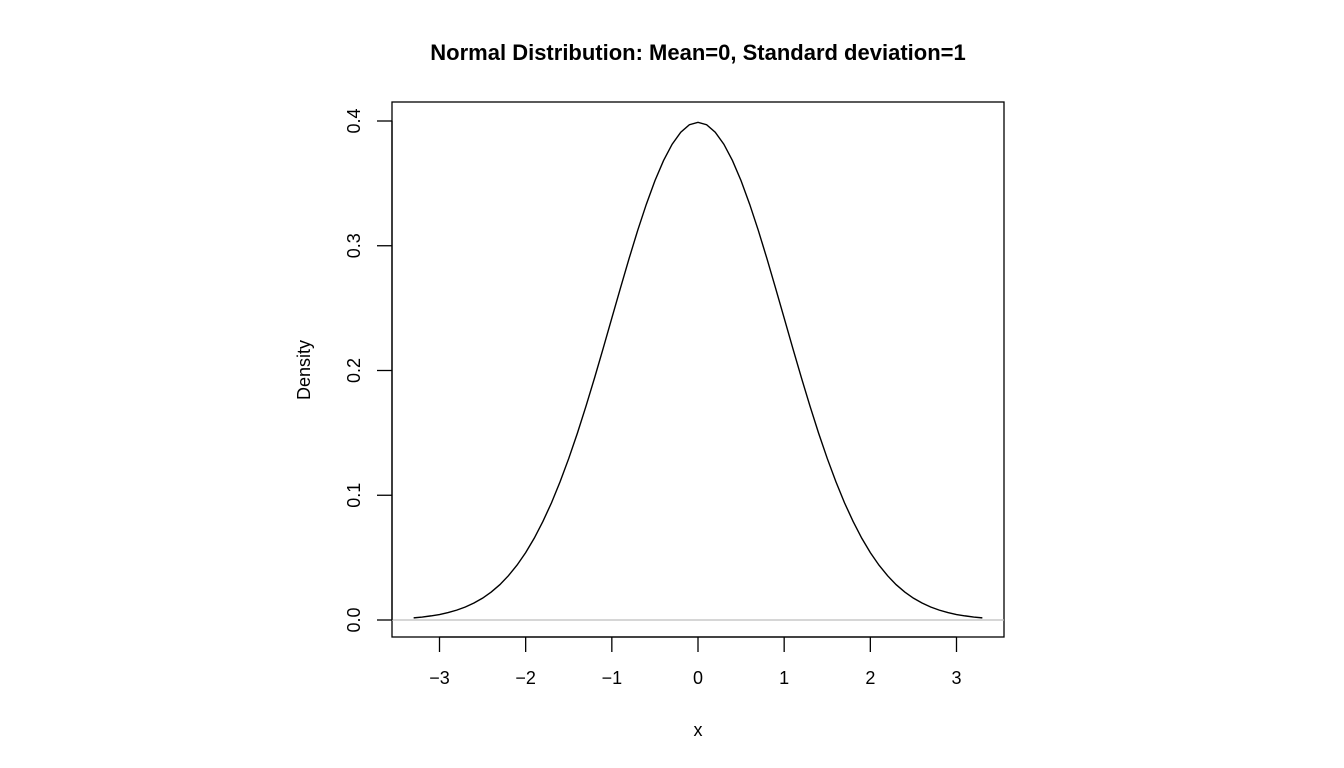 The width and height of the screenshot is (1344, 768). What do you see at coordinates (354, 245) in the screenshot?
I see `y-tick-label: 0.3` at bounding box center [354, 245].